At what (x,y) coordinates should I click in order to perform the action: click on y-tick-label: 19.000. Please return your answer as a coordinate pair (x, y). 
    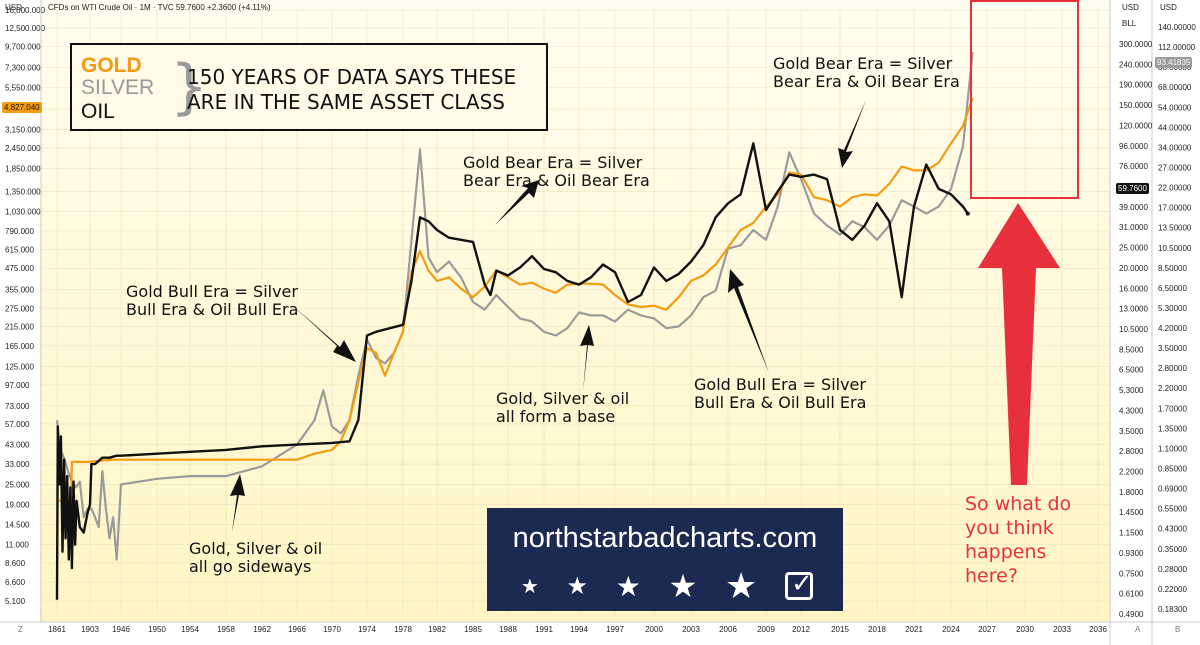
    Looking at the image, I should click on (17, 505).